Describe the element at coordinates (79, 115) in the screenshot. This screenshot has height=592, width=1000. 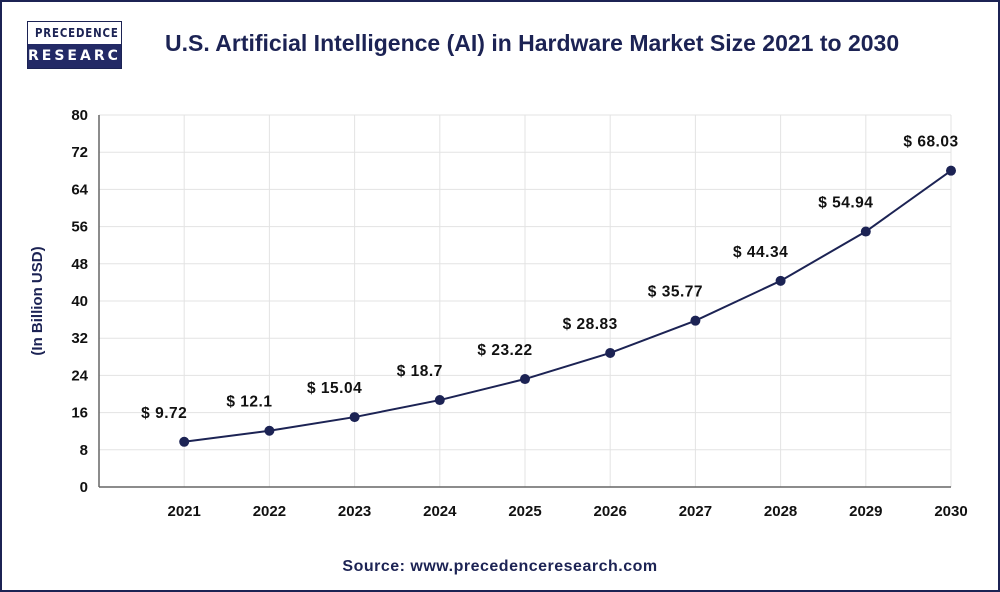
I see `y-tick-label: 80` at that location.